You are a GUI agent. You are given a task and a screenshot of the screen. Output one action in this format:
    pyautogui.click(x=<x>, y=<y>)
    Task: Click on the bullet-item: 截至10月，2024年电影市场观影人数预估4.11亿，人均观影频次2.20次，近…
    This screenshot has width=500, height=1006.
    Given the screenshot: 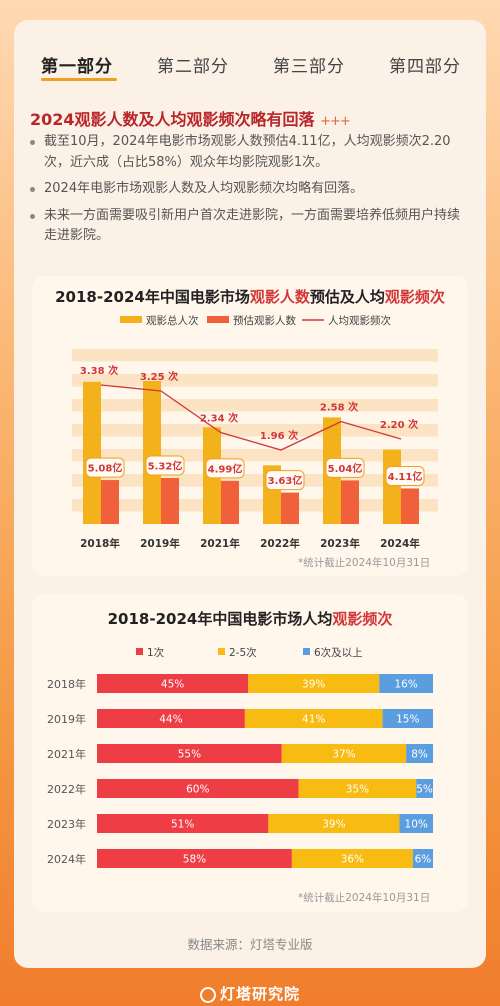 What is the action you would take?
    pyautogui.click(x=250, y=152)
    